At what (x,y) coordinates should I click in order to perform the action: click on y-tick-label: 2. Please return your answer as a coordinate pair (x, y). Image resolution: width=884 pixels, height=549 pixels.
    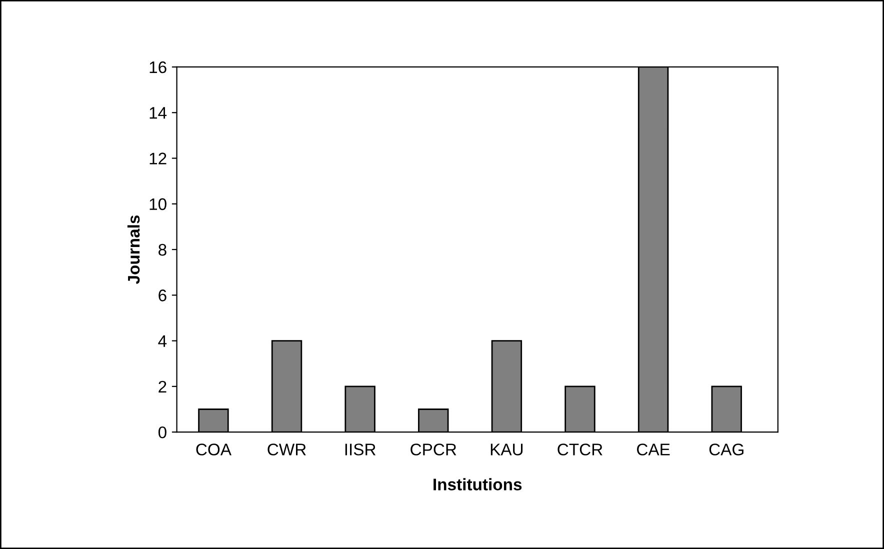
    Looking at the image, I should click on (162, 386).